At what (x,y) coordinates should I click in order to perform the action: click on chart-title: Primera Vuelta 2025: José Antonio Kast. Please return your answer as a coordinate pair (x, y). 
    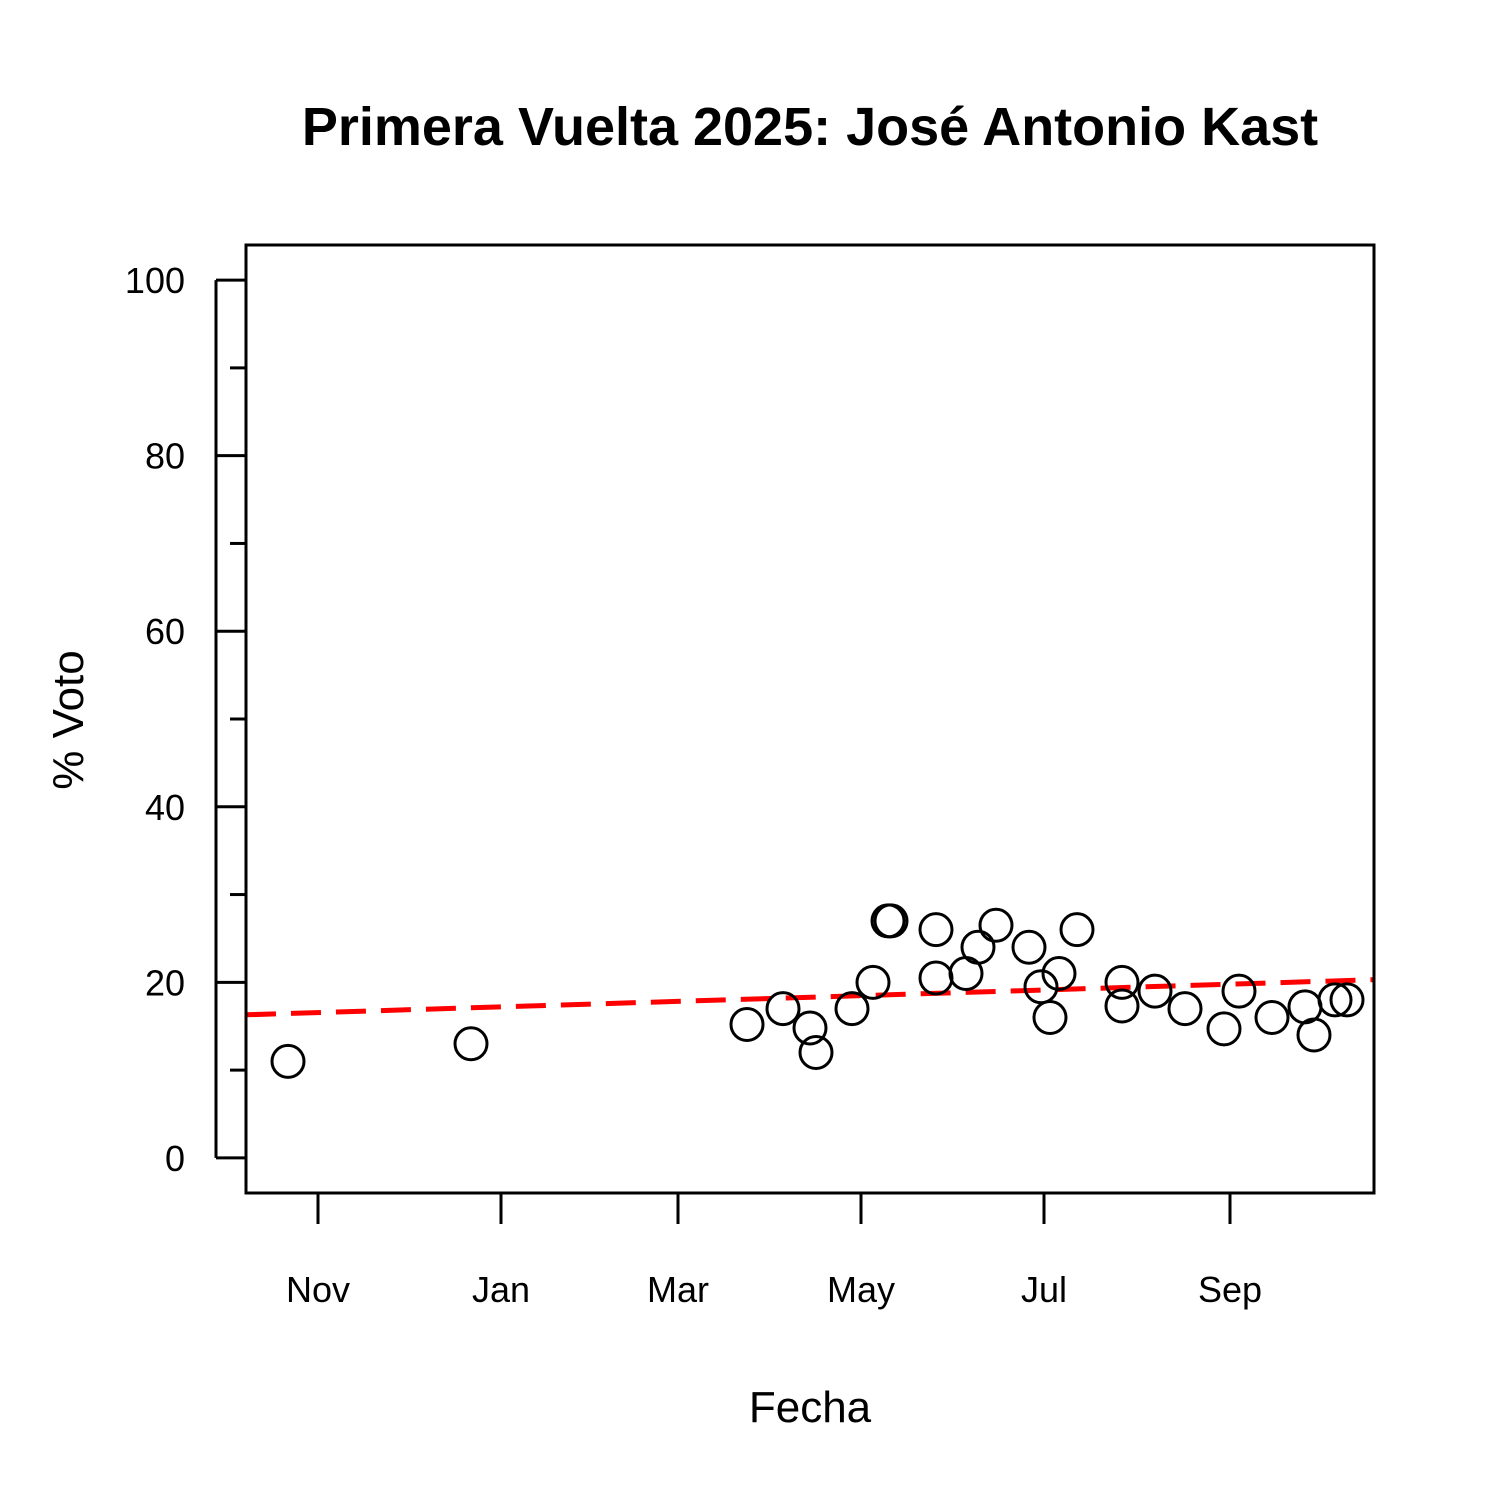
    Looking at the image, I should click on (810, 127).